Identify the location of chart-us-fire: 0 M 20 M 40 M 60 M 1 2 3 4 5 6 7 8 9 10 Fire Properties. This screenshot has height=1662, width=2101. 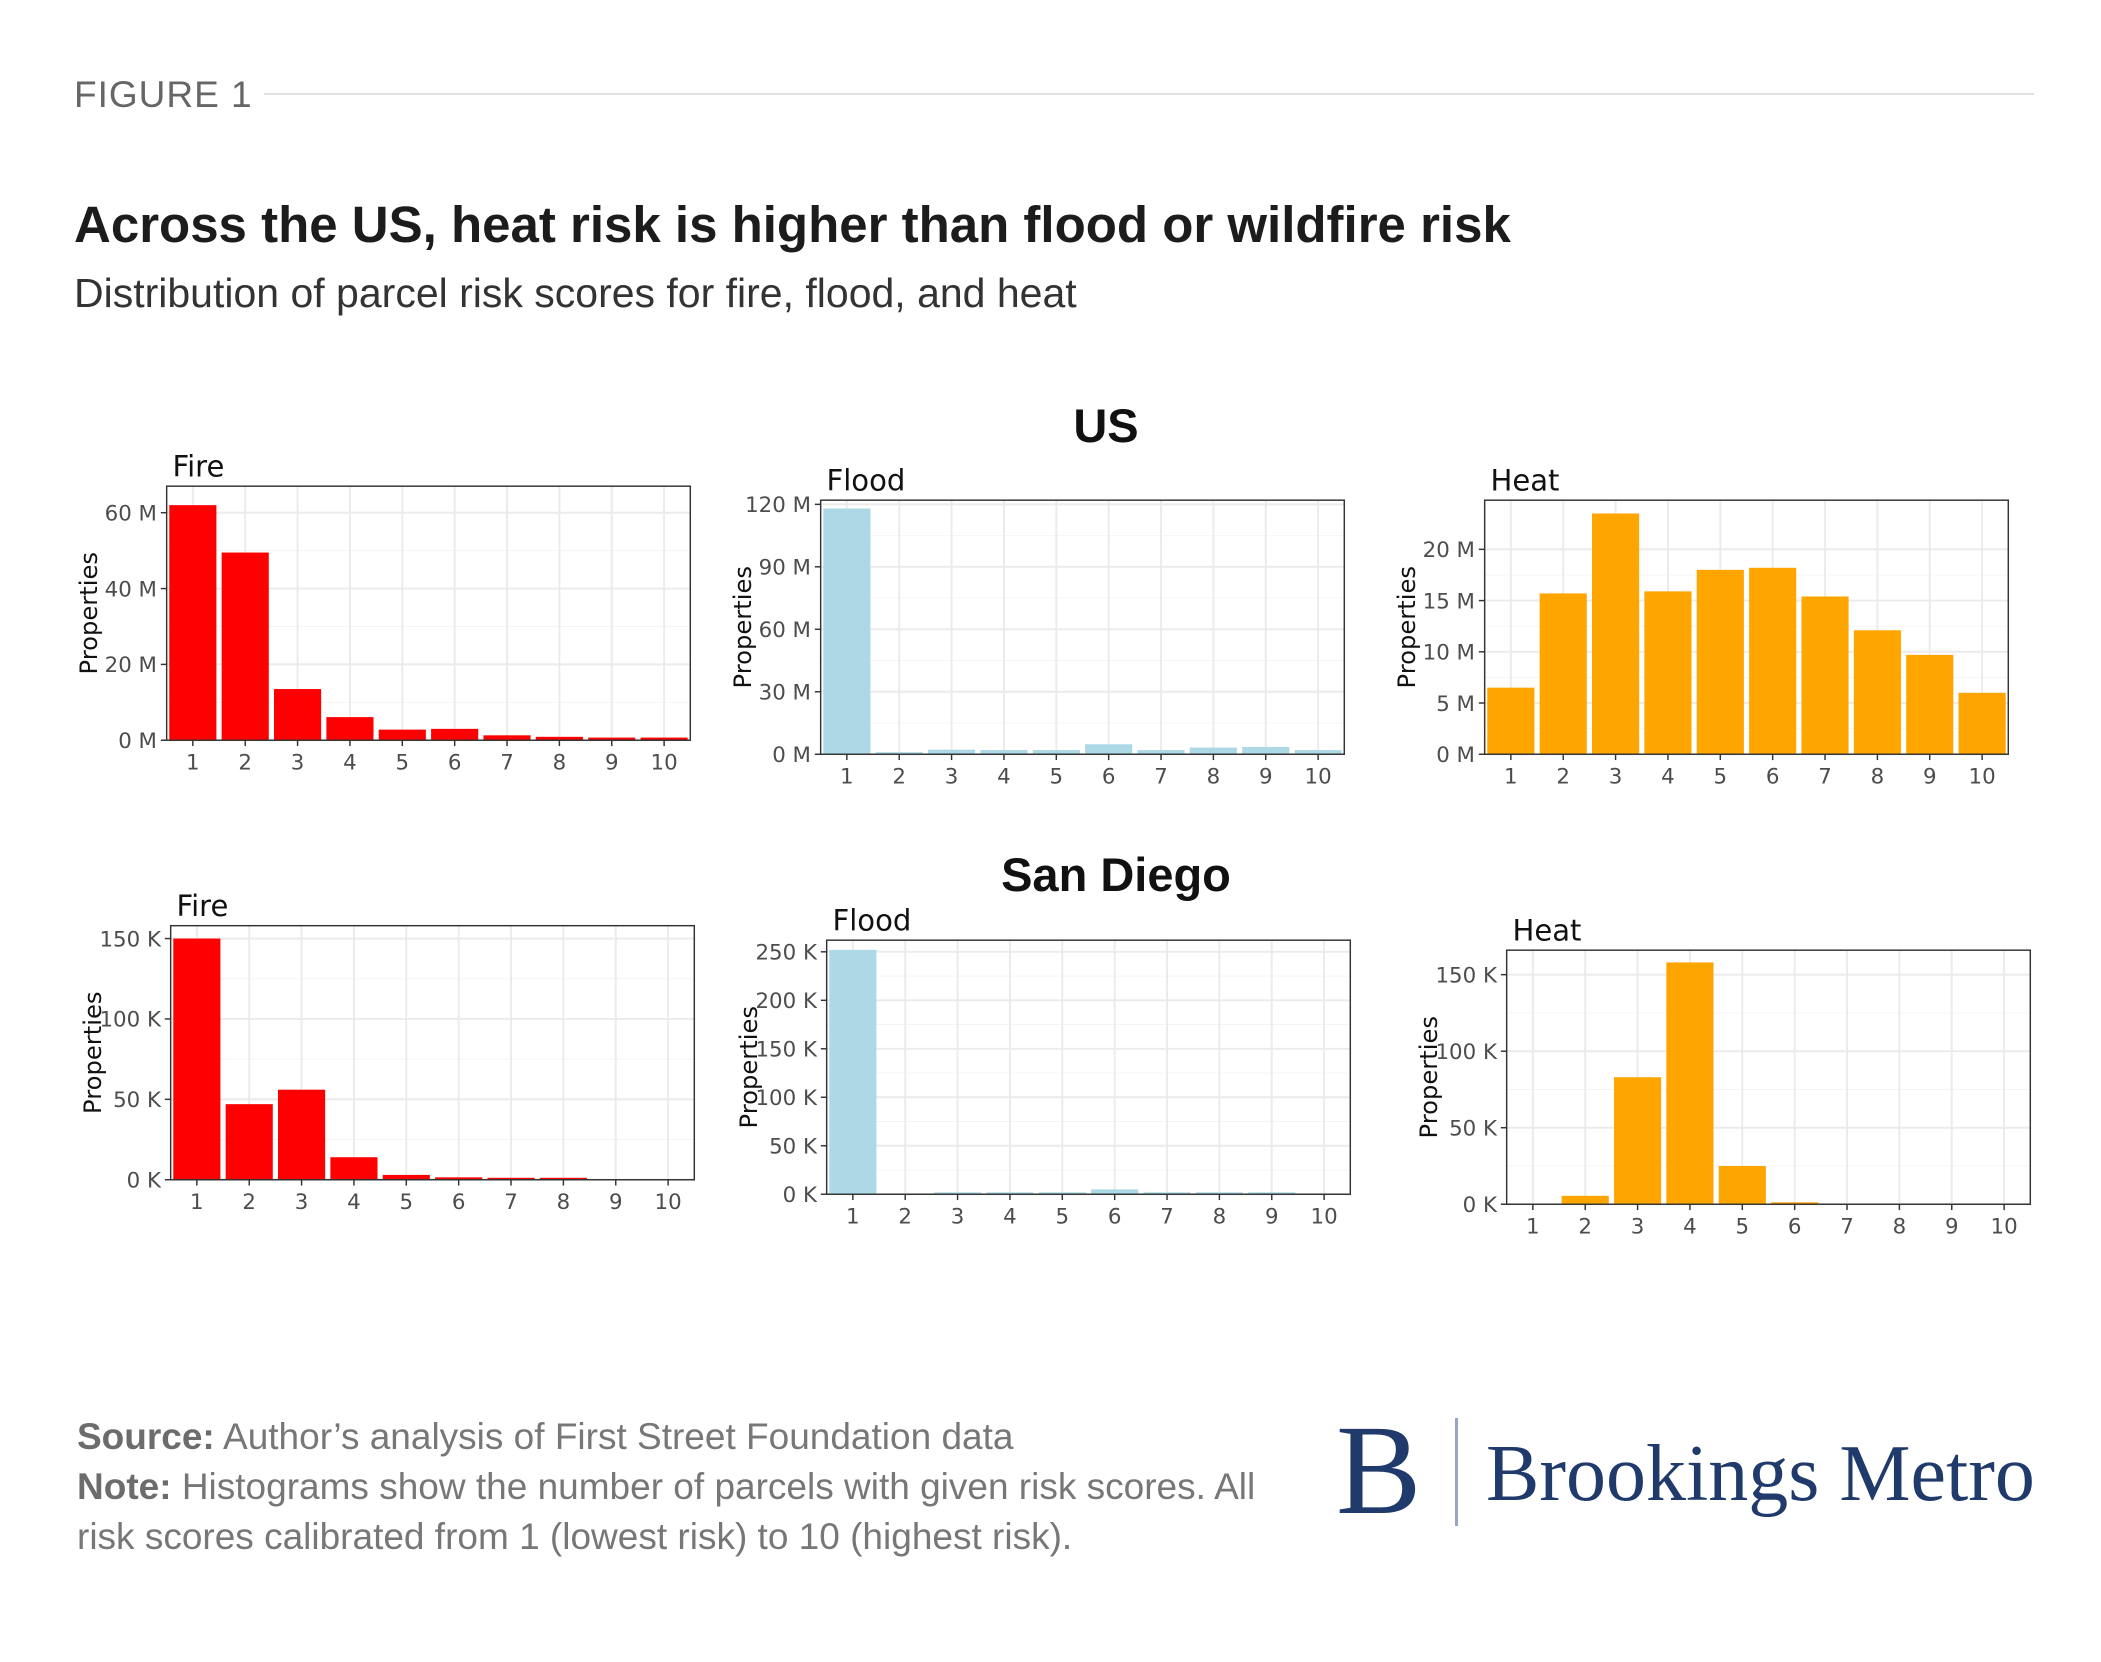
(380, 620).